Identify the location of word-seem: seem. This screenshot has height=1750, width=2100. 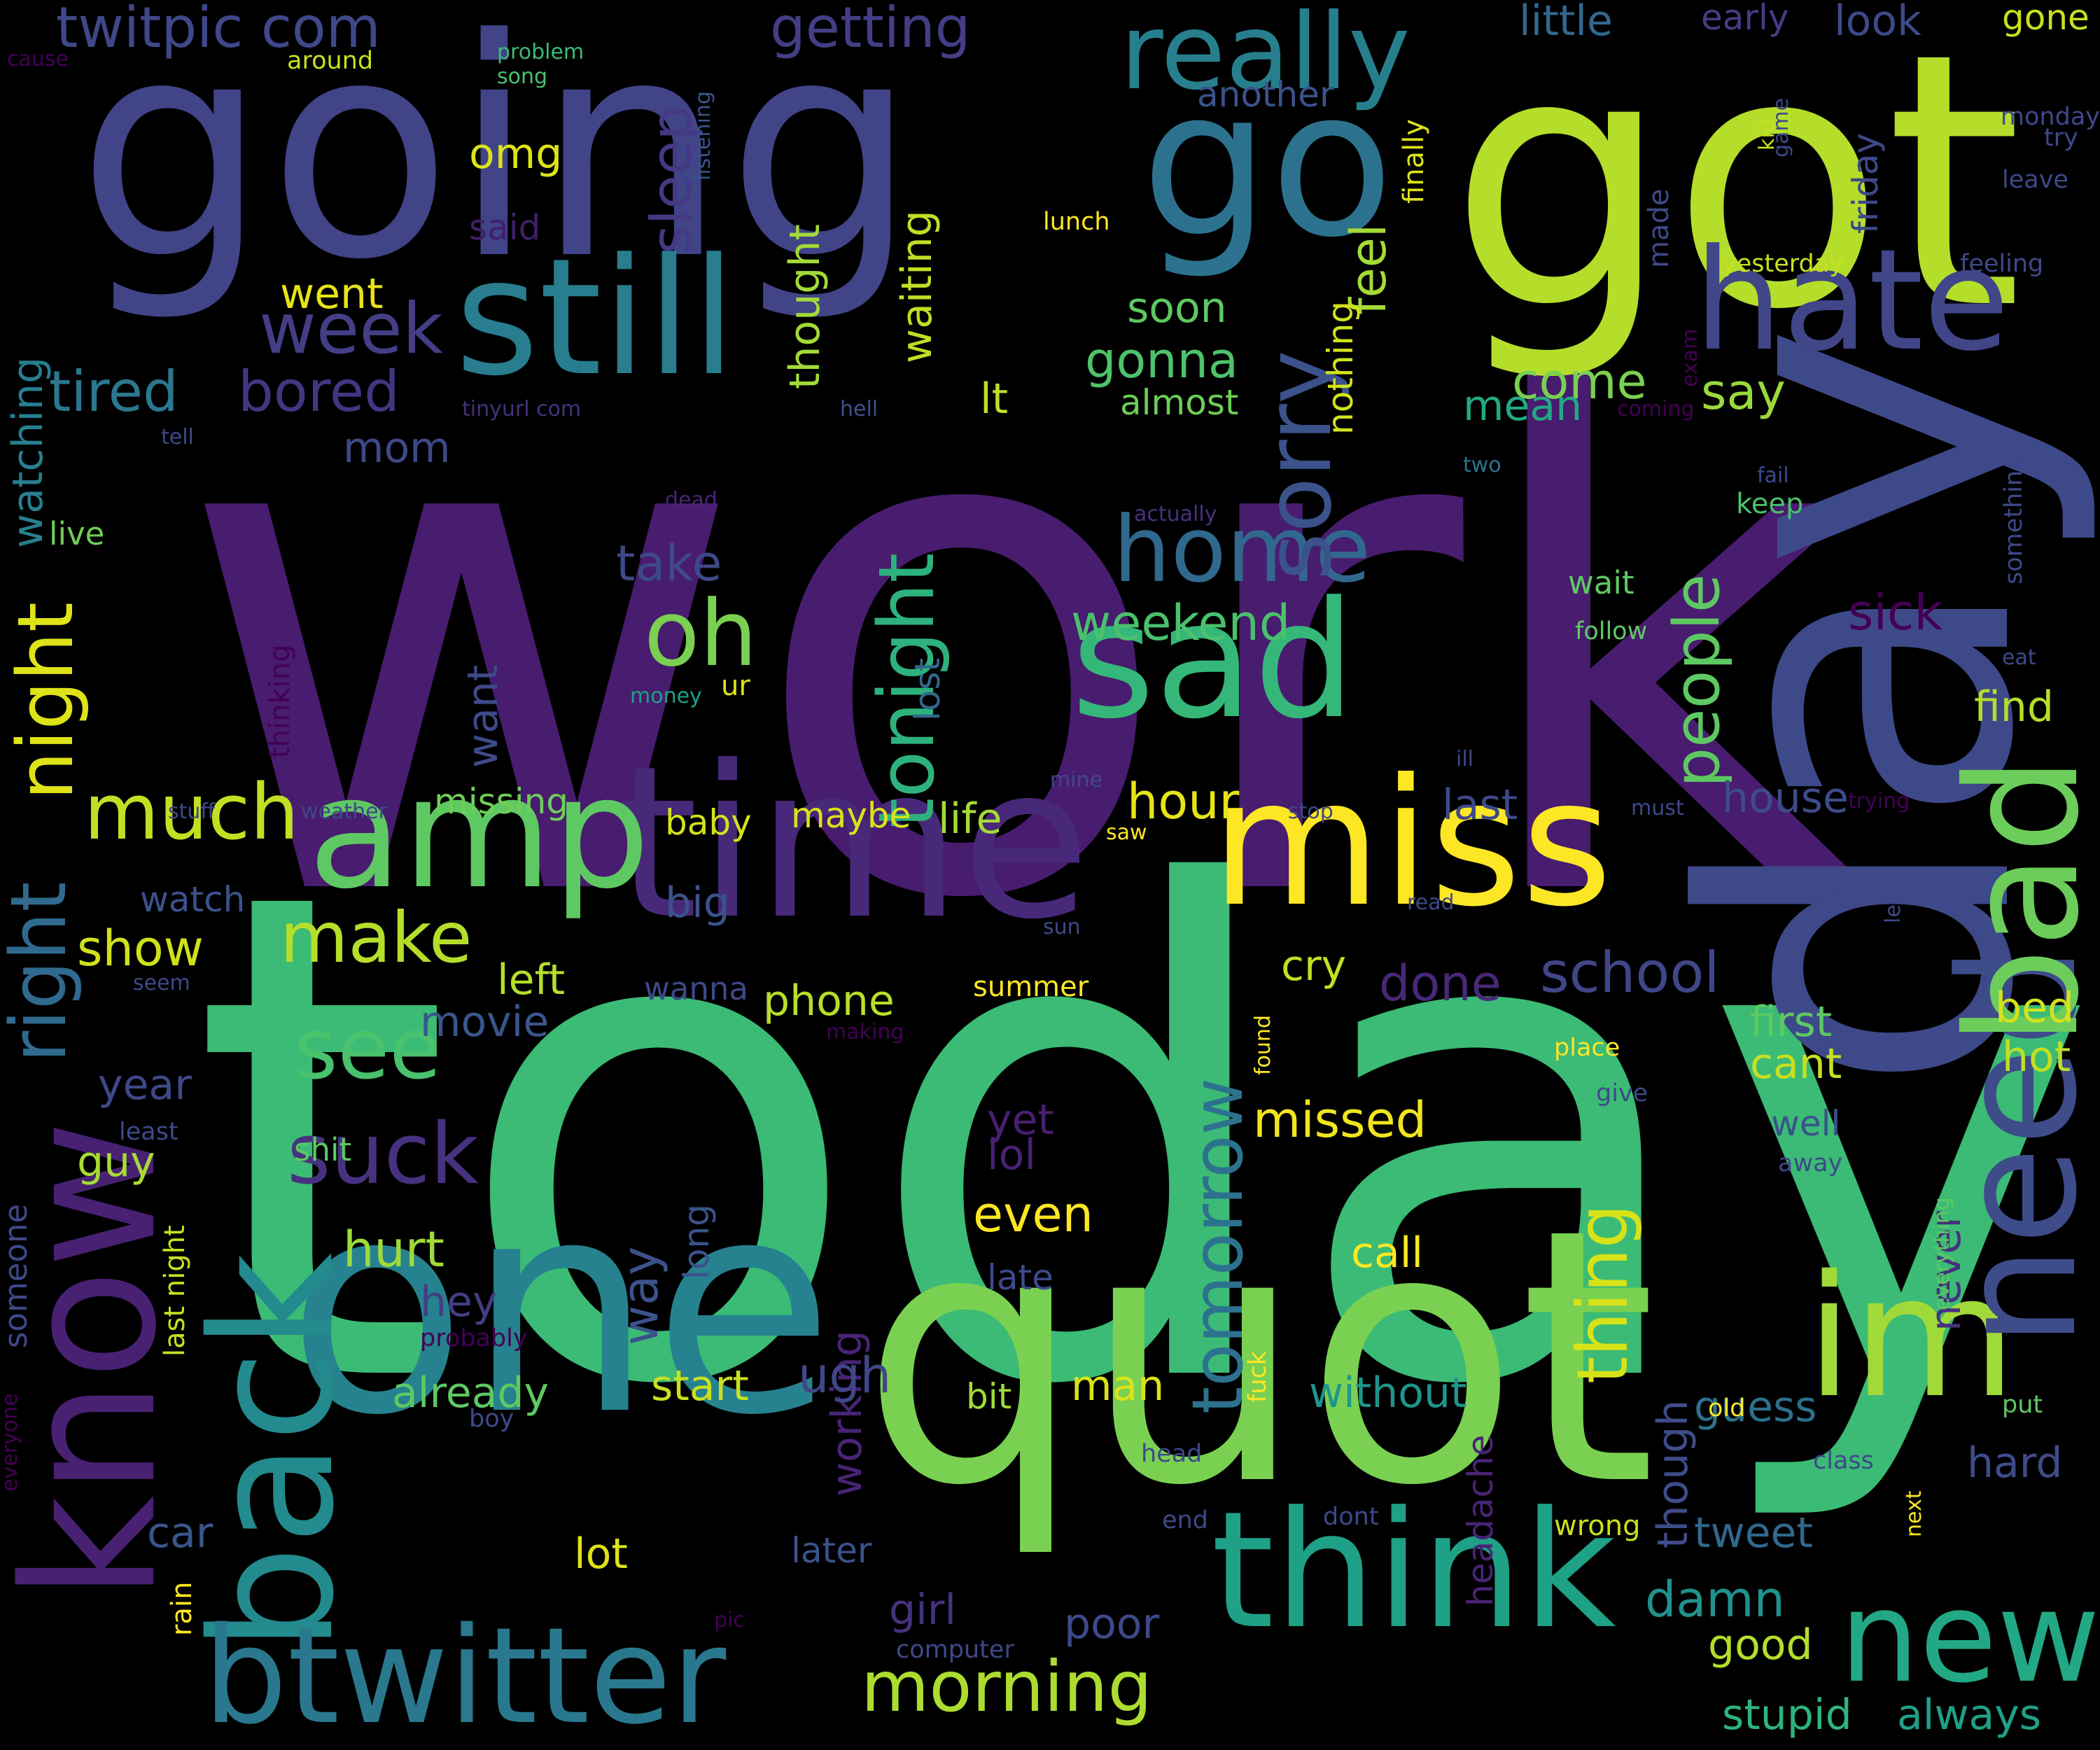
(161, 983).